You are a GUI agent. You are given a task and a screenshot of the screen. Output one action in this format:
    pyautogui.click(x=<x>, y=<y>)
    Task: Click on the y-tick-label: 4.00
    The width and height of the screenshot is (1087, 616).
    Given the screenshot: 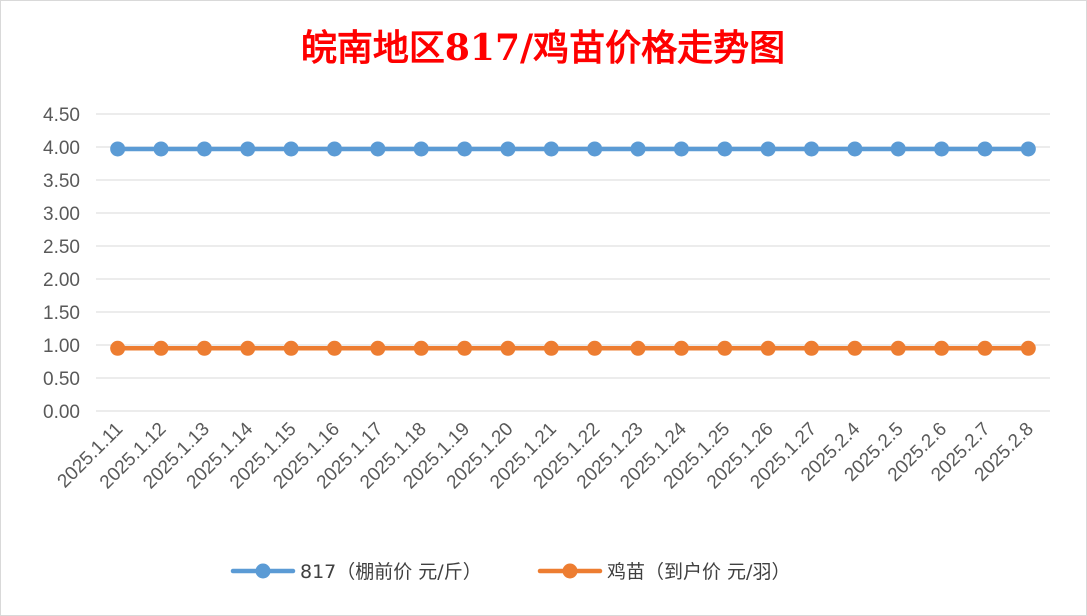 What is the action you would take?
    pyautogui.click(x=61, y=148)
    